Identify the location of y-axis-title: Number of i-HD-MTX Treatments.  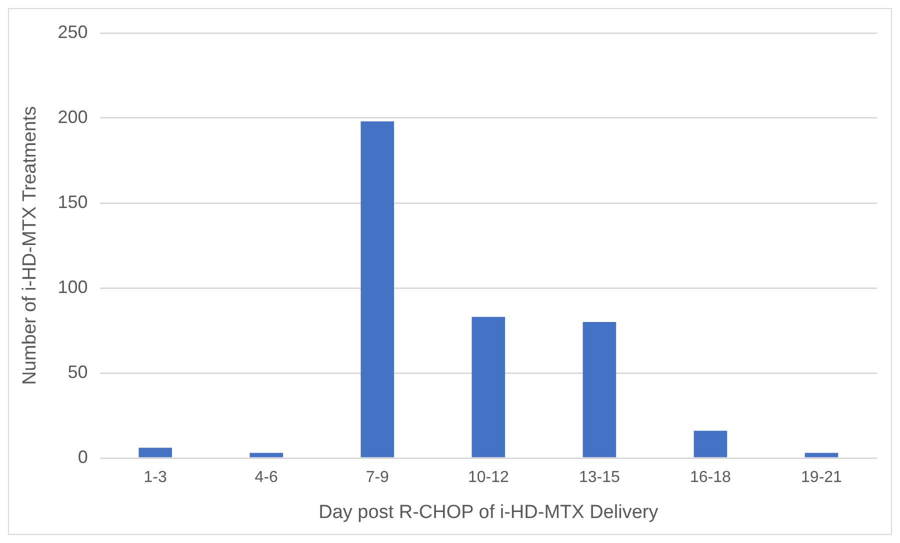
(30, 245).